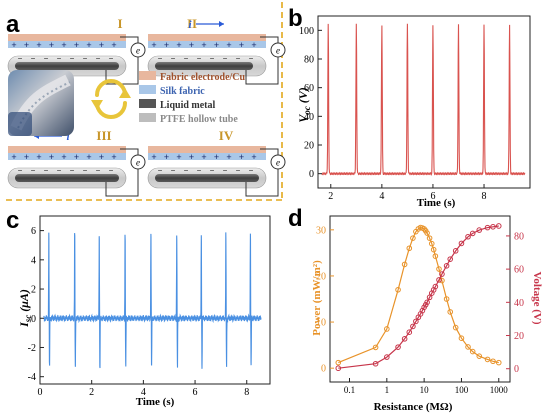 The image size is (550, 413). What do you see at coordinates (33, 290) in the screenshot?
I see `y-tick-label: 2` at bounding box center [33, 290].